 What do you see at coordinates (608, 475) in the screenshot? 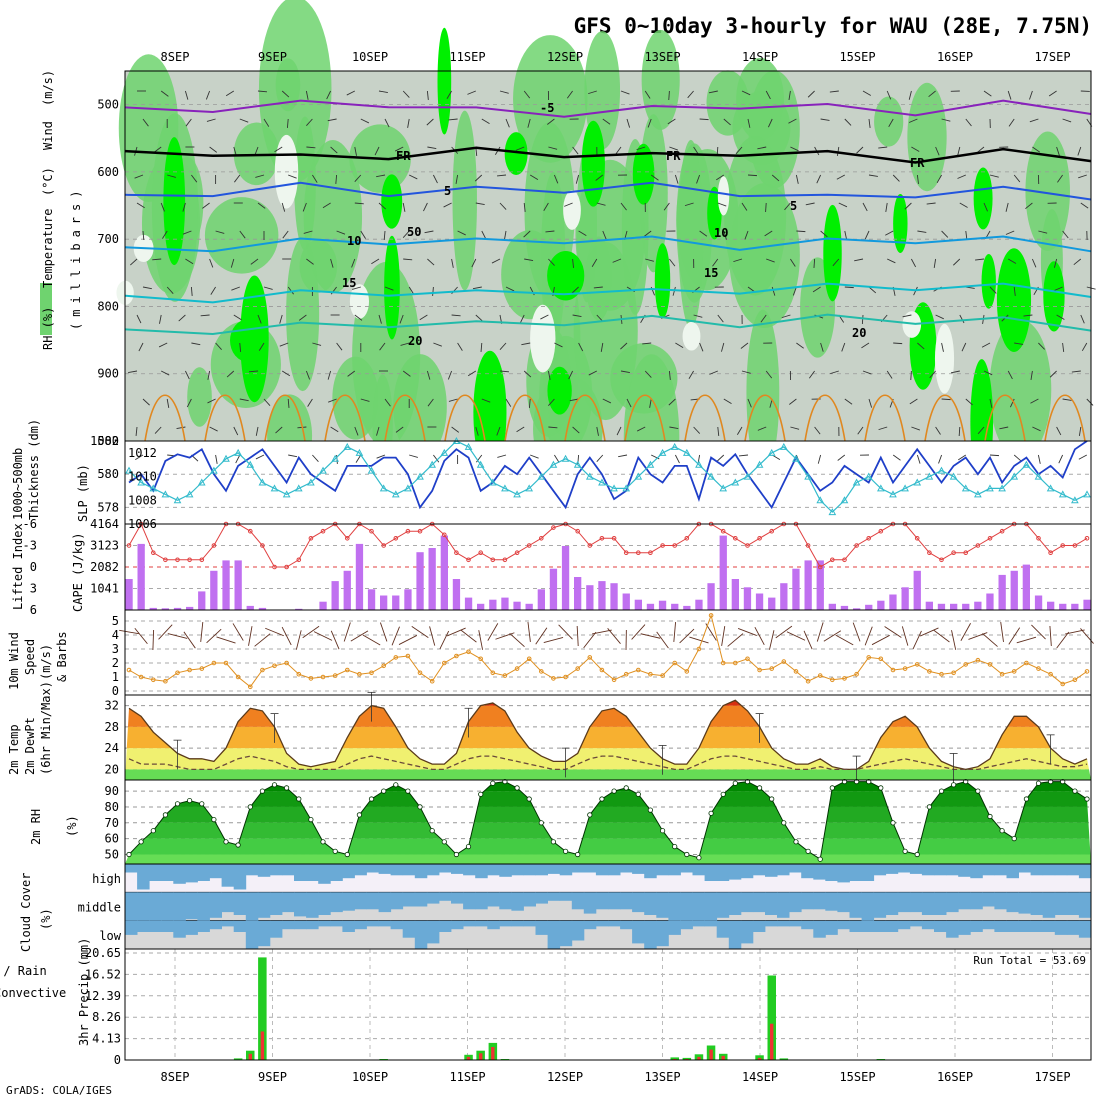
I see `thickness-line` at bounding box center [608, 475].